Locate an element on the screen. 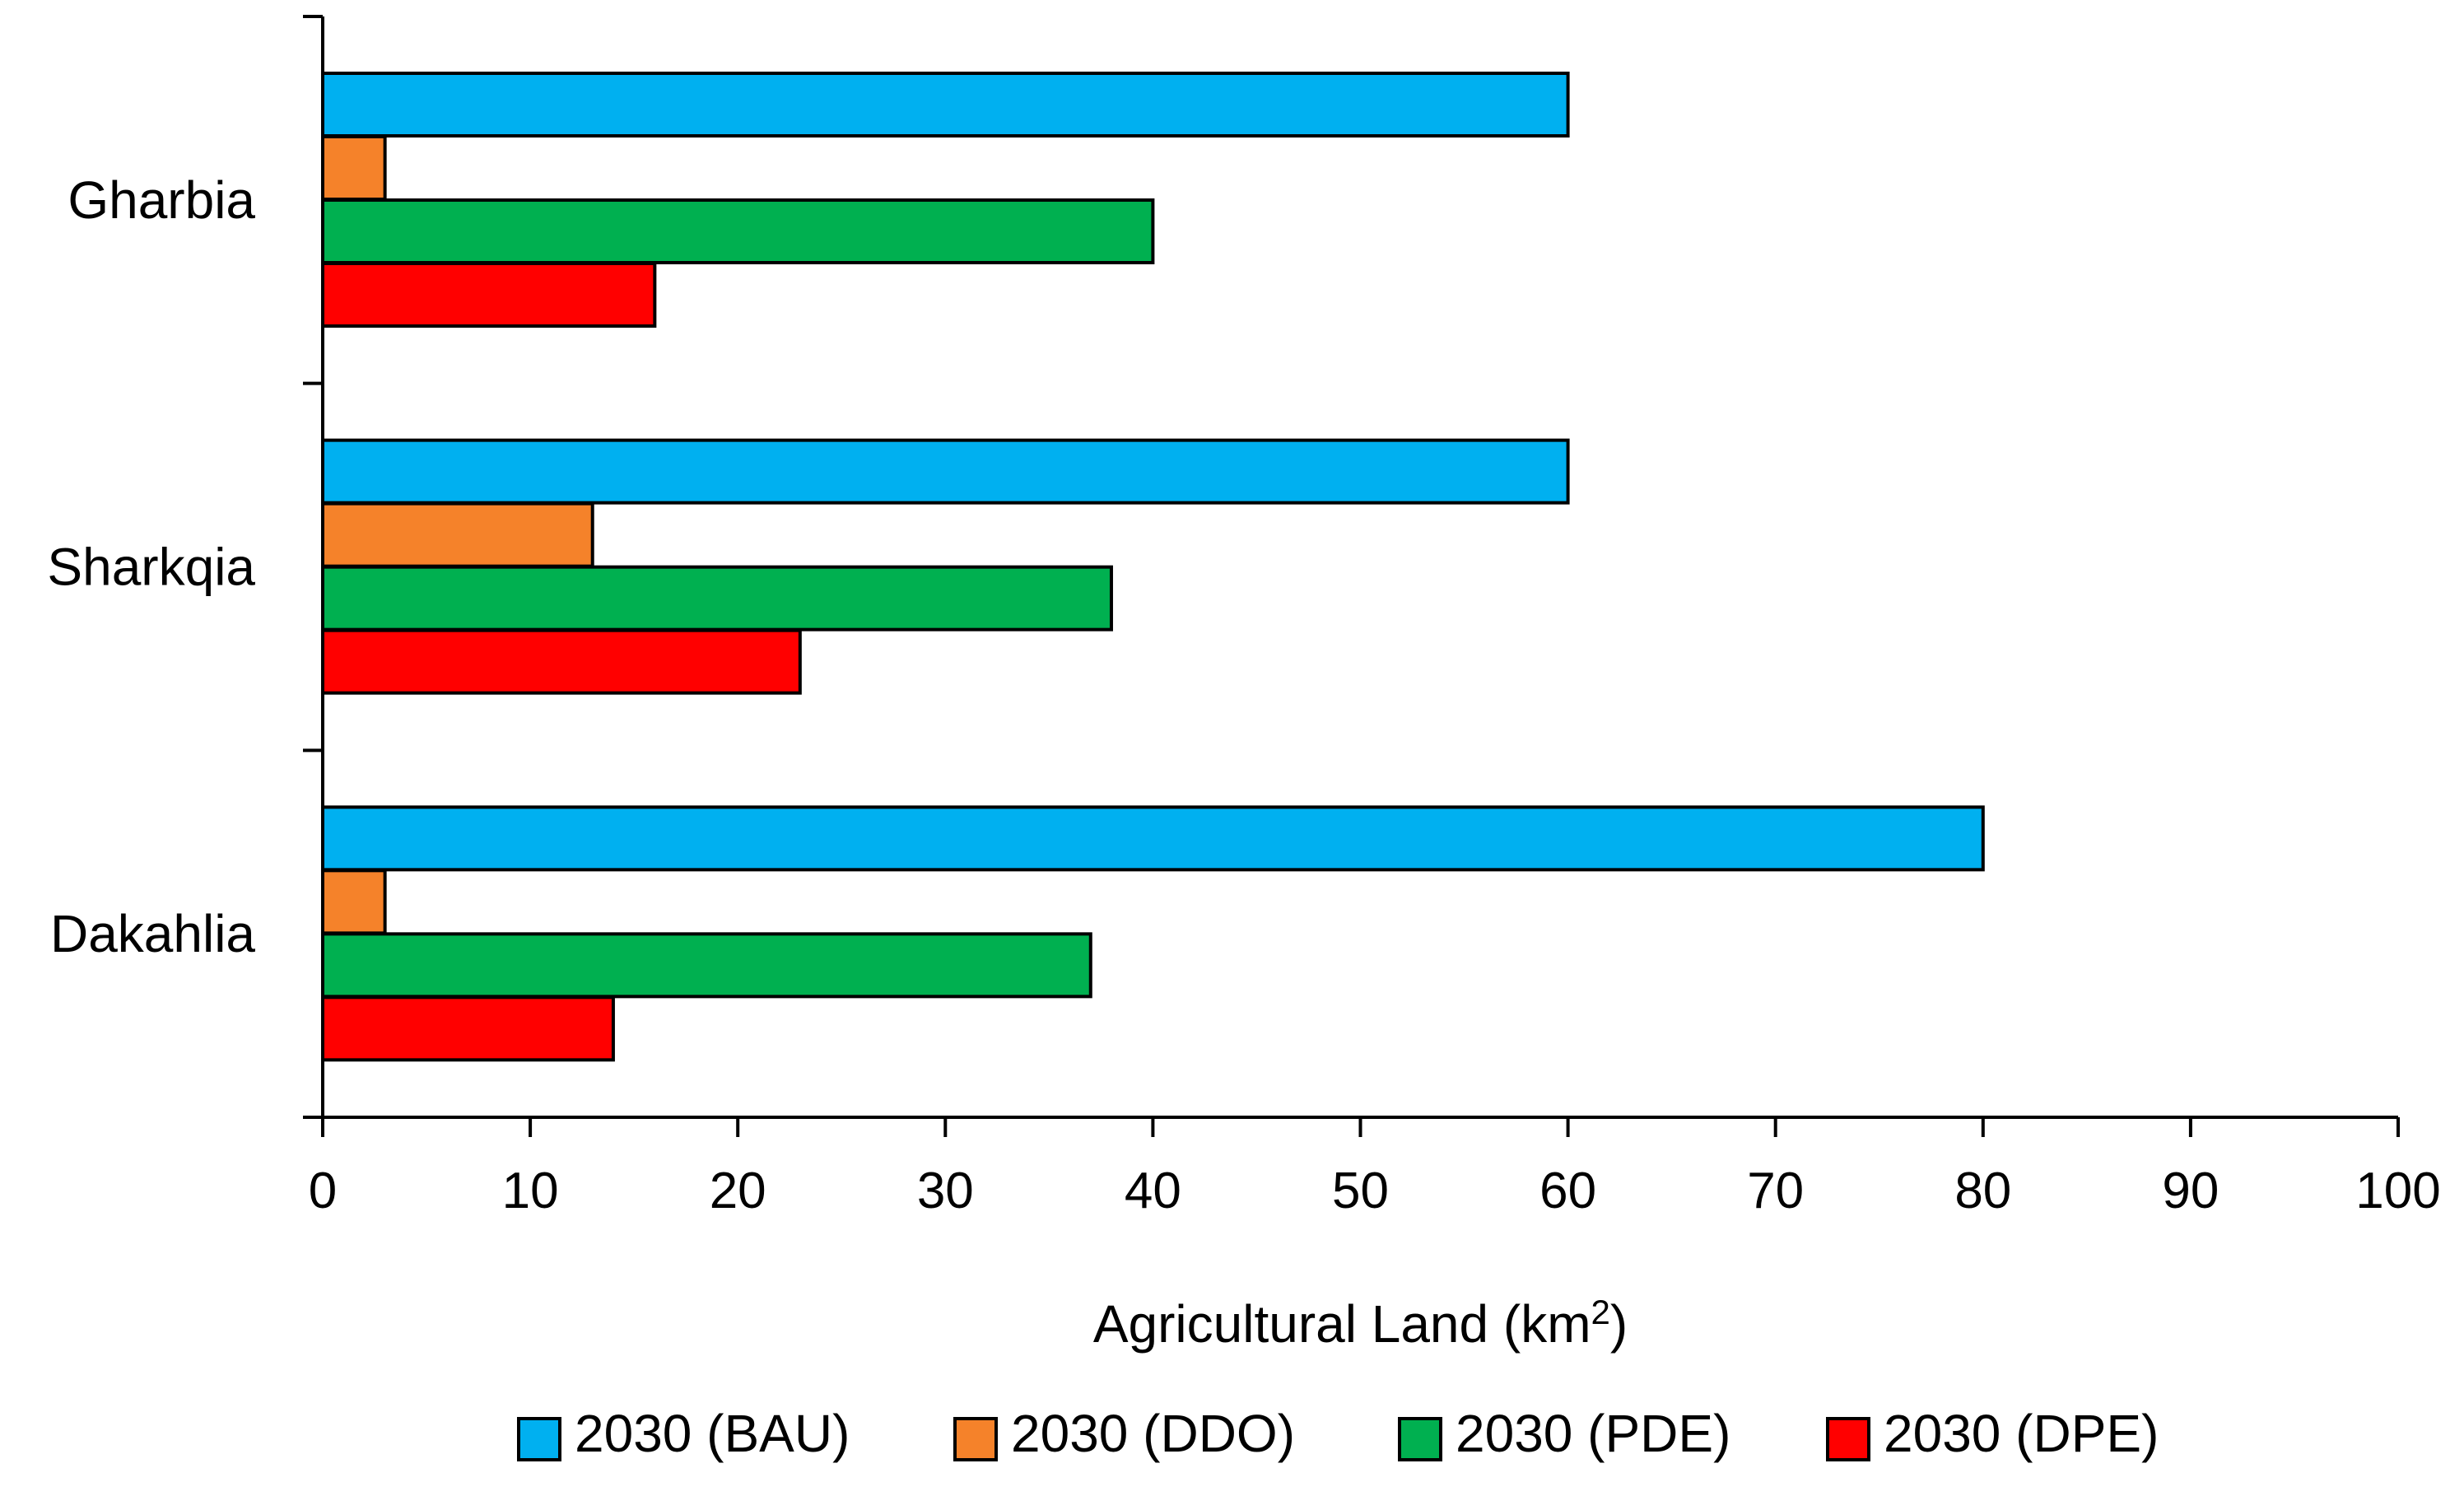 The height and width of the screenshot is (1510, 2464). category-label-gharbia: Gharbia is located at coordinates (161, 200).